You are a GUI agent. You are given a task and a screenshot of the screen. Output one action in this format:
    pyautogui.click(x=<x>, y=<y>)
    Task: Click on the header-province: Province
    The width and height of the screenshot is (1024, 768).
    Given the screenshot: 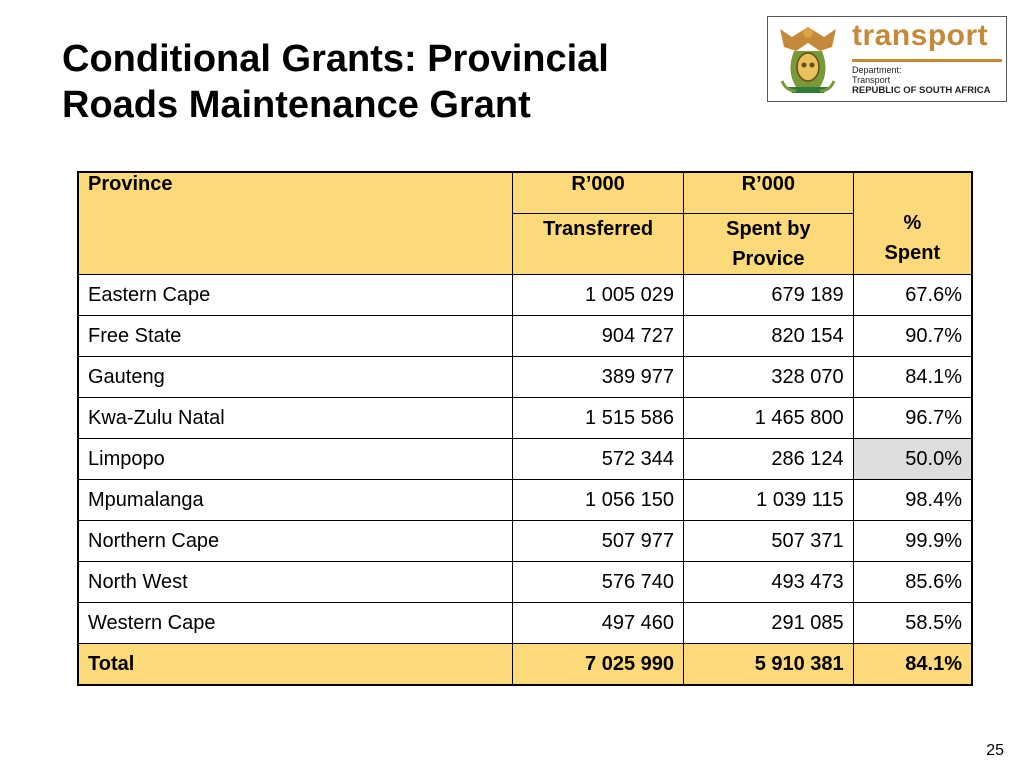 What is the action you would take?
    pyautogui.click(x=295, y=223)
    